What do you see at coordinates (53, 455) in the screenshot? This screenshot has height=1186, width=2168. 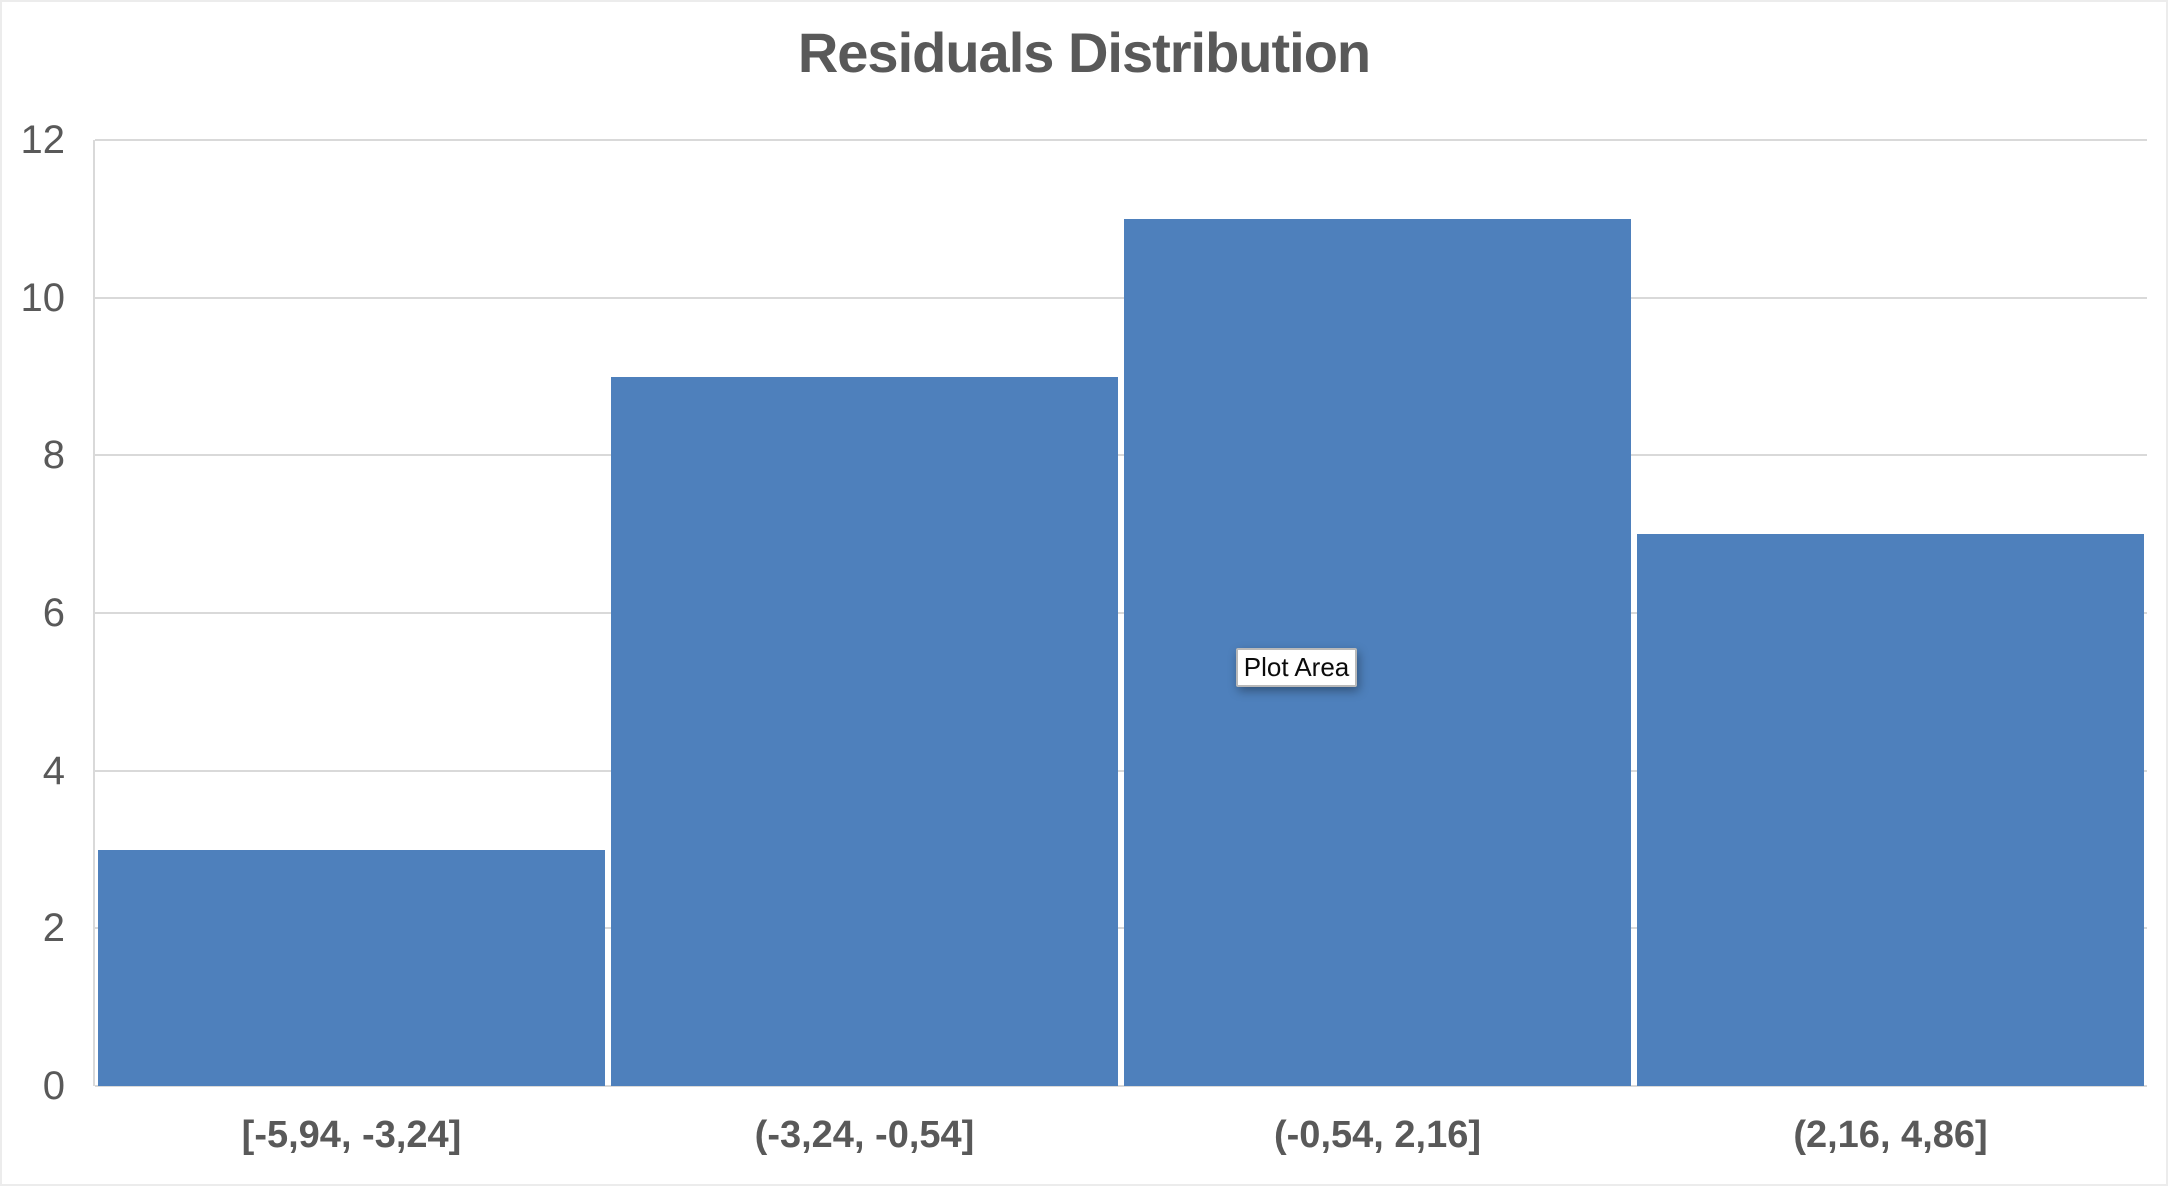 I see `y-axis-tick-label-8: 8` at bounding box center [53, 455].